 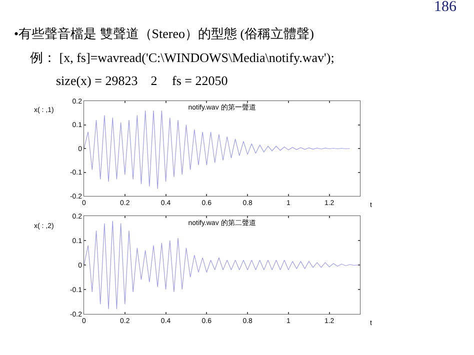 What do you see at coordinates (182, 58) in the screenshot?
I see `text: 例： [x, fs]=wavread('C:\WINDOWS\Media\notify.wav');` at bounding box center [182, 58].